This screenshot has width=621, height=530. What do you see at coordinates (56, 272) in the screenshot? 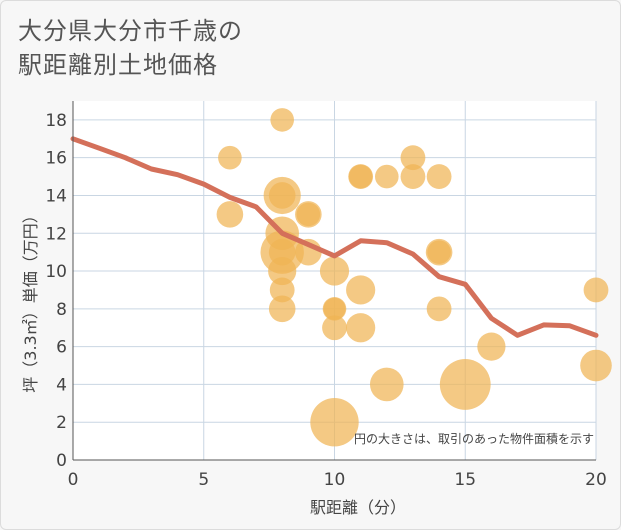
I see `y-tick-label: 10` at bounding box center [56, 272].